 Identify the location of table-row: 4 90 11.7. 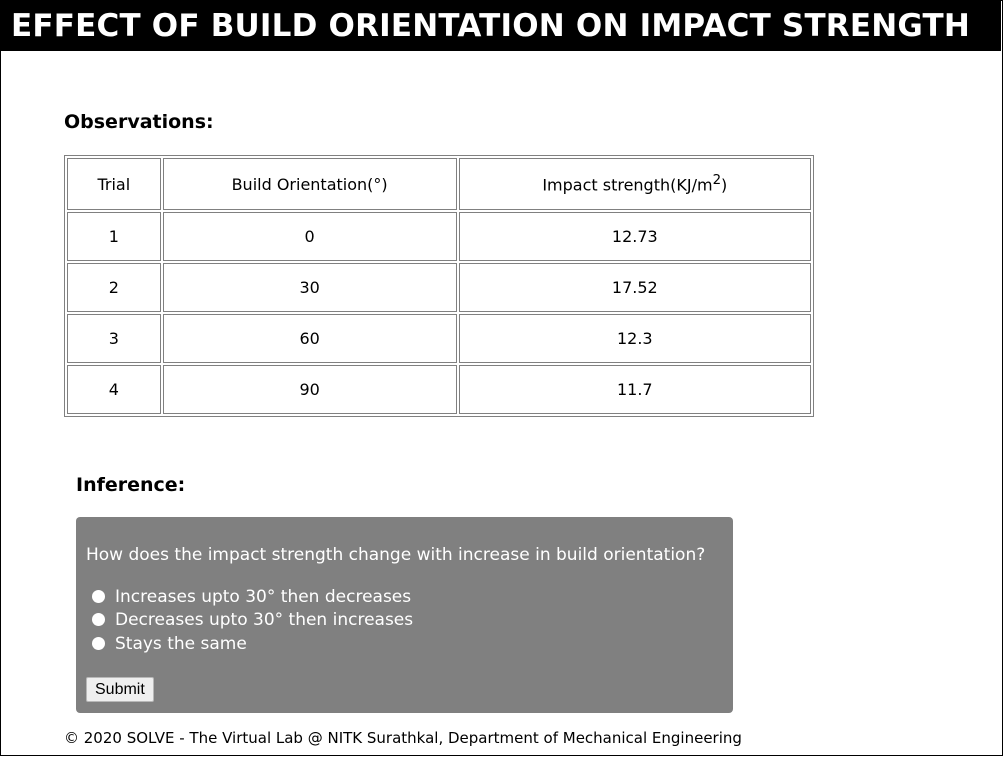
(439, 389).